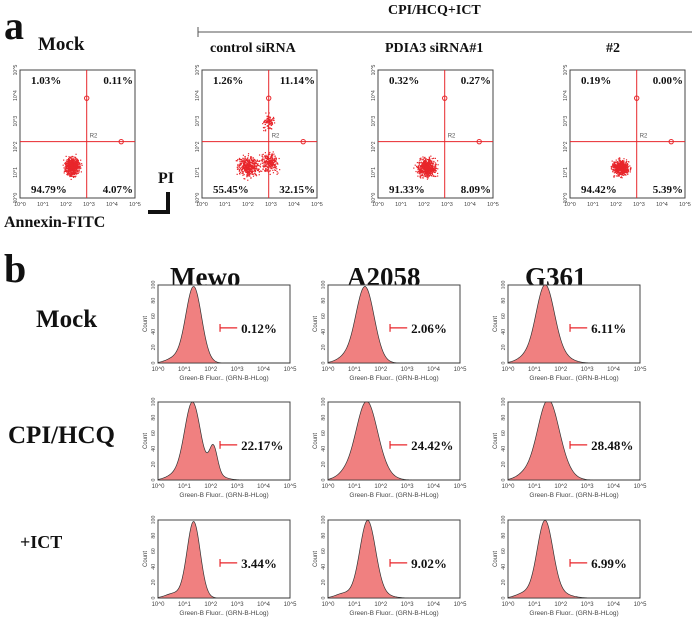 This screenshot has width=695, height=633. Describe the element at coordinates (324, 480) in the screenshot. I see `y-tick-label: 0` at that location.